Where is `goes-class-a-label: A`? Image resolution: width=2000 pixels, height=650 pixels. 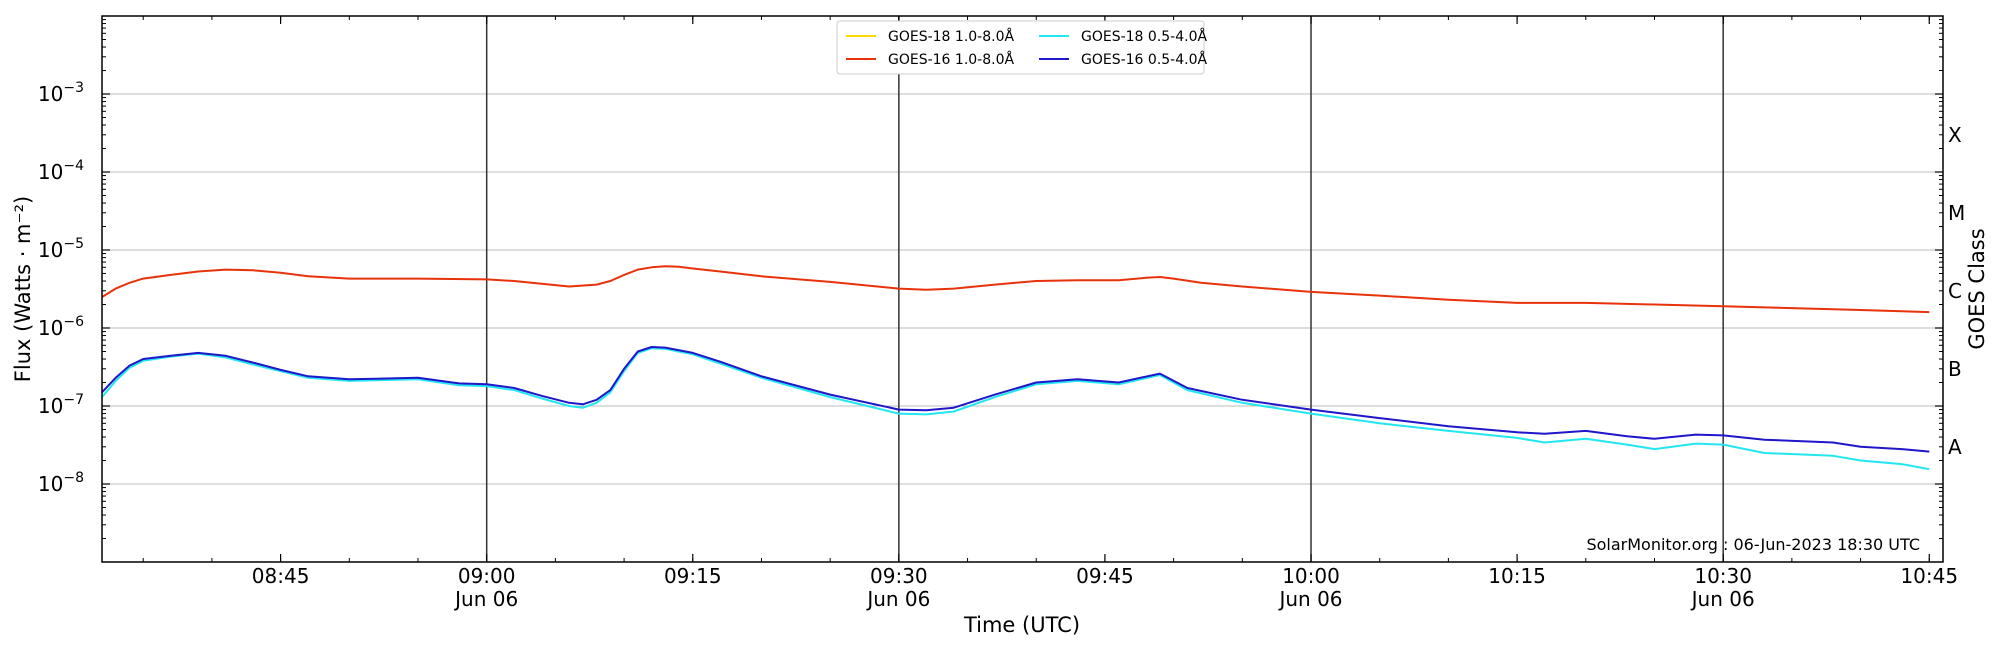 goes-class-a-label: A is located at coordinates (1955, 447).